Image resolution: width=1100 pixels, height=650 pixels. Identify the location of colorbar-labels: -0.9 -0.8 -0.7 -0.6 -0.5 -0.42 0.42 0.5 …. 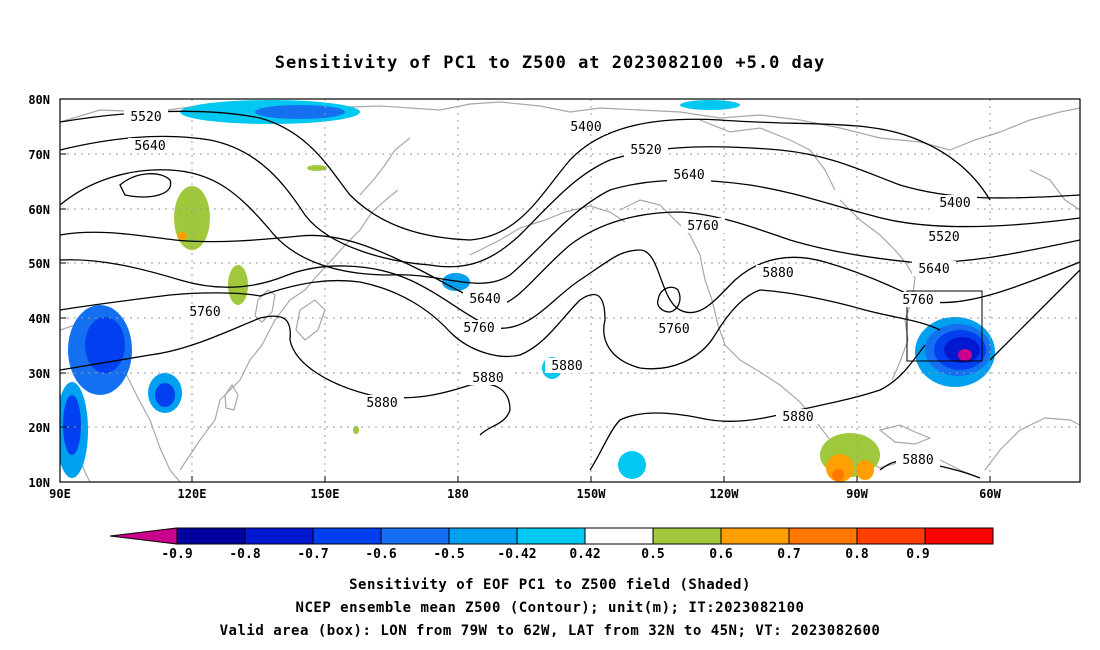
(545, 554).